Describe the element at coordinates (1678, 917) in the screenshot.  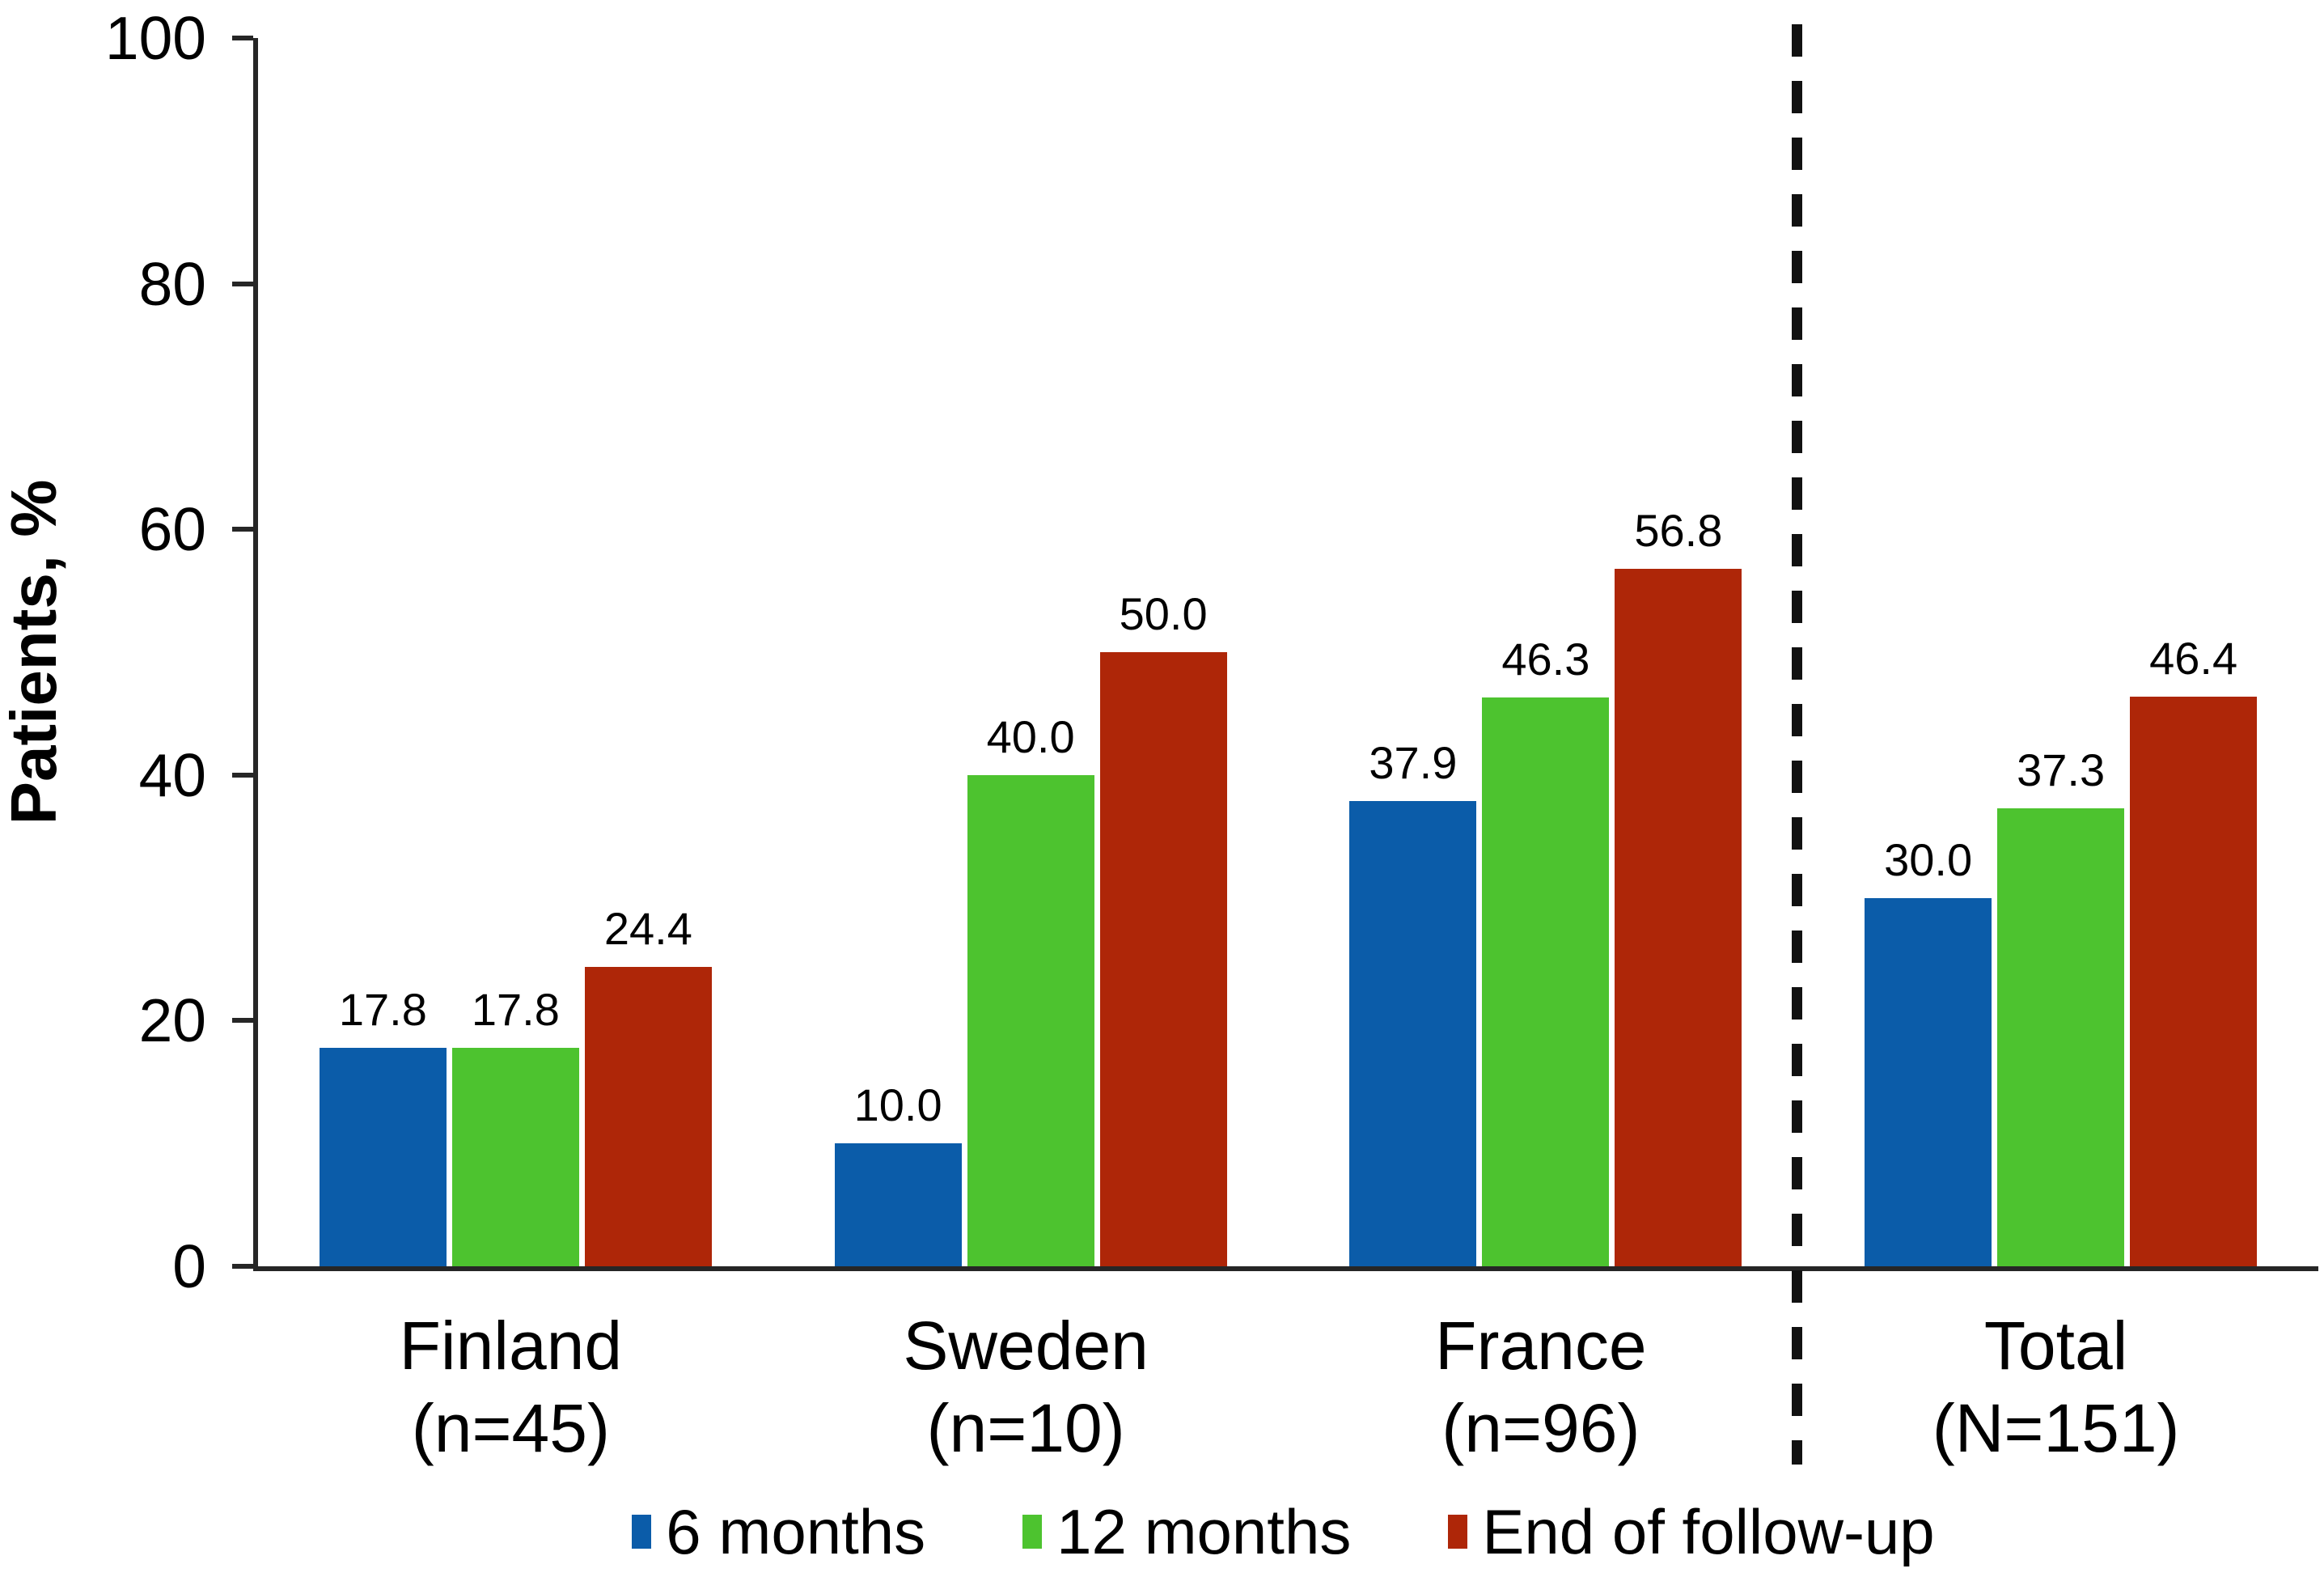
I see `bar-france-end-of-follow-up` at that location.